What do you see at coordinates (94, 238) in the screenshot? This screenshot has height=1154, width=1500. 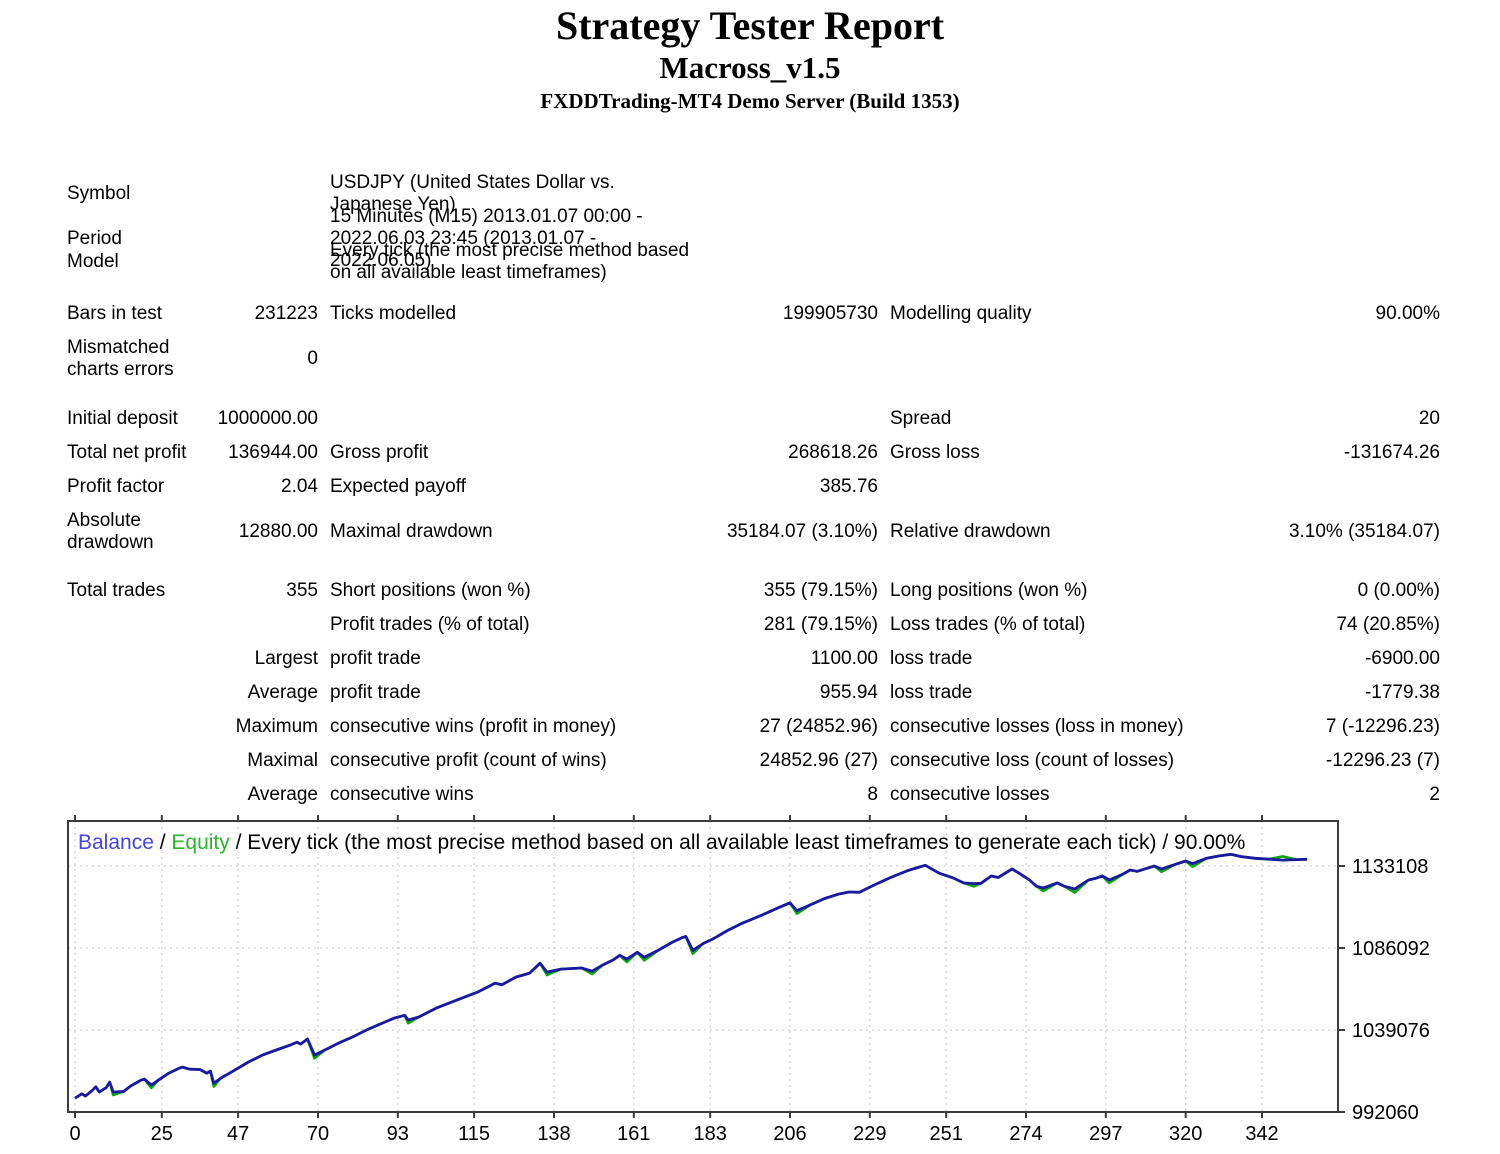 I see `row-label: Period` at bounding box center [94, 238].